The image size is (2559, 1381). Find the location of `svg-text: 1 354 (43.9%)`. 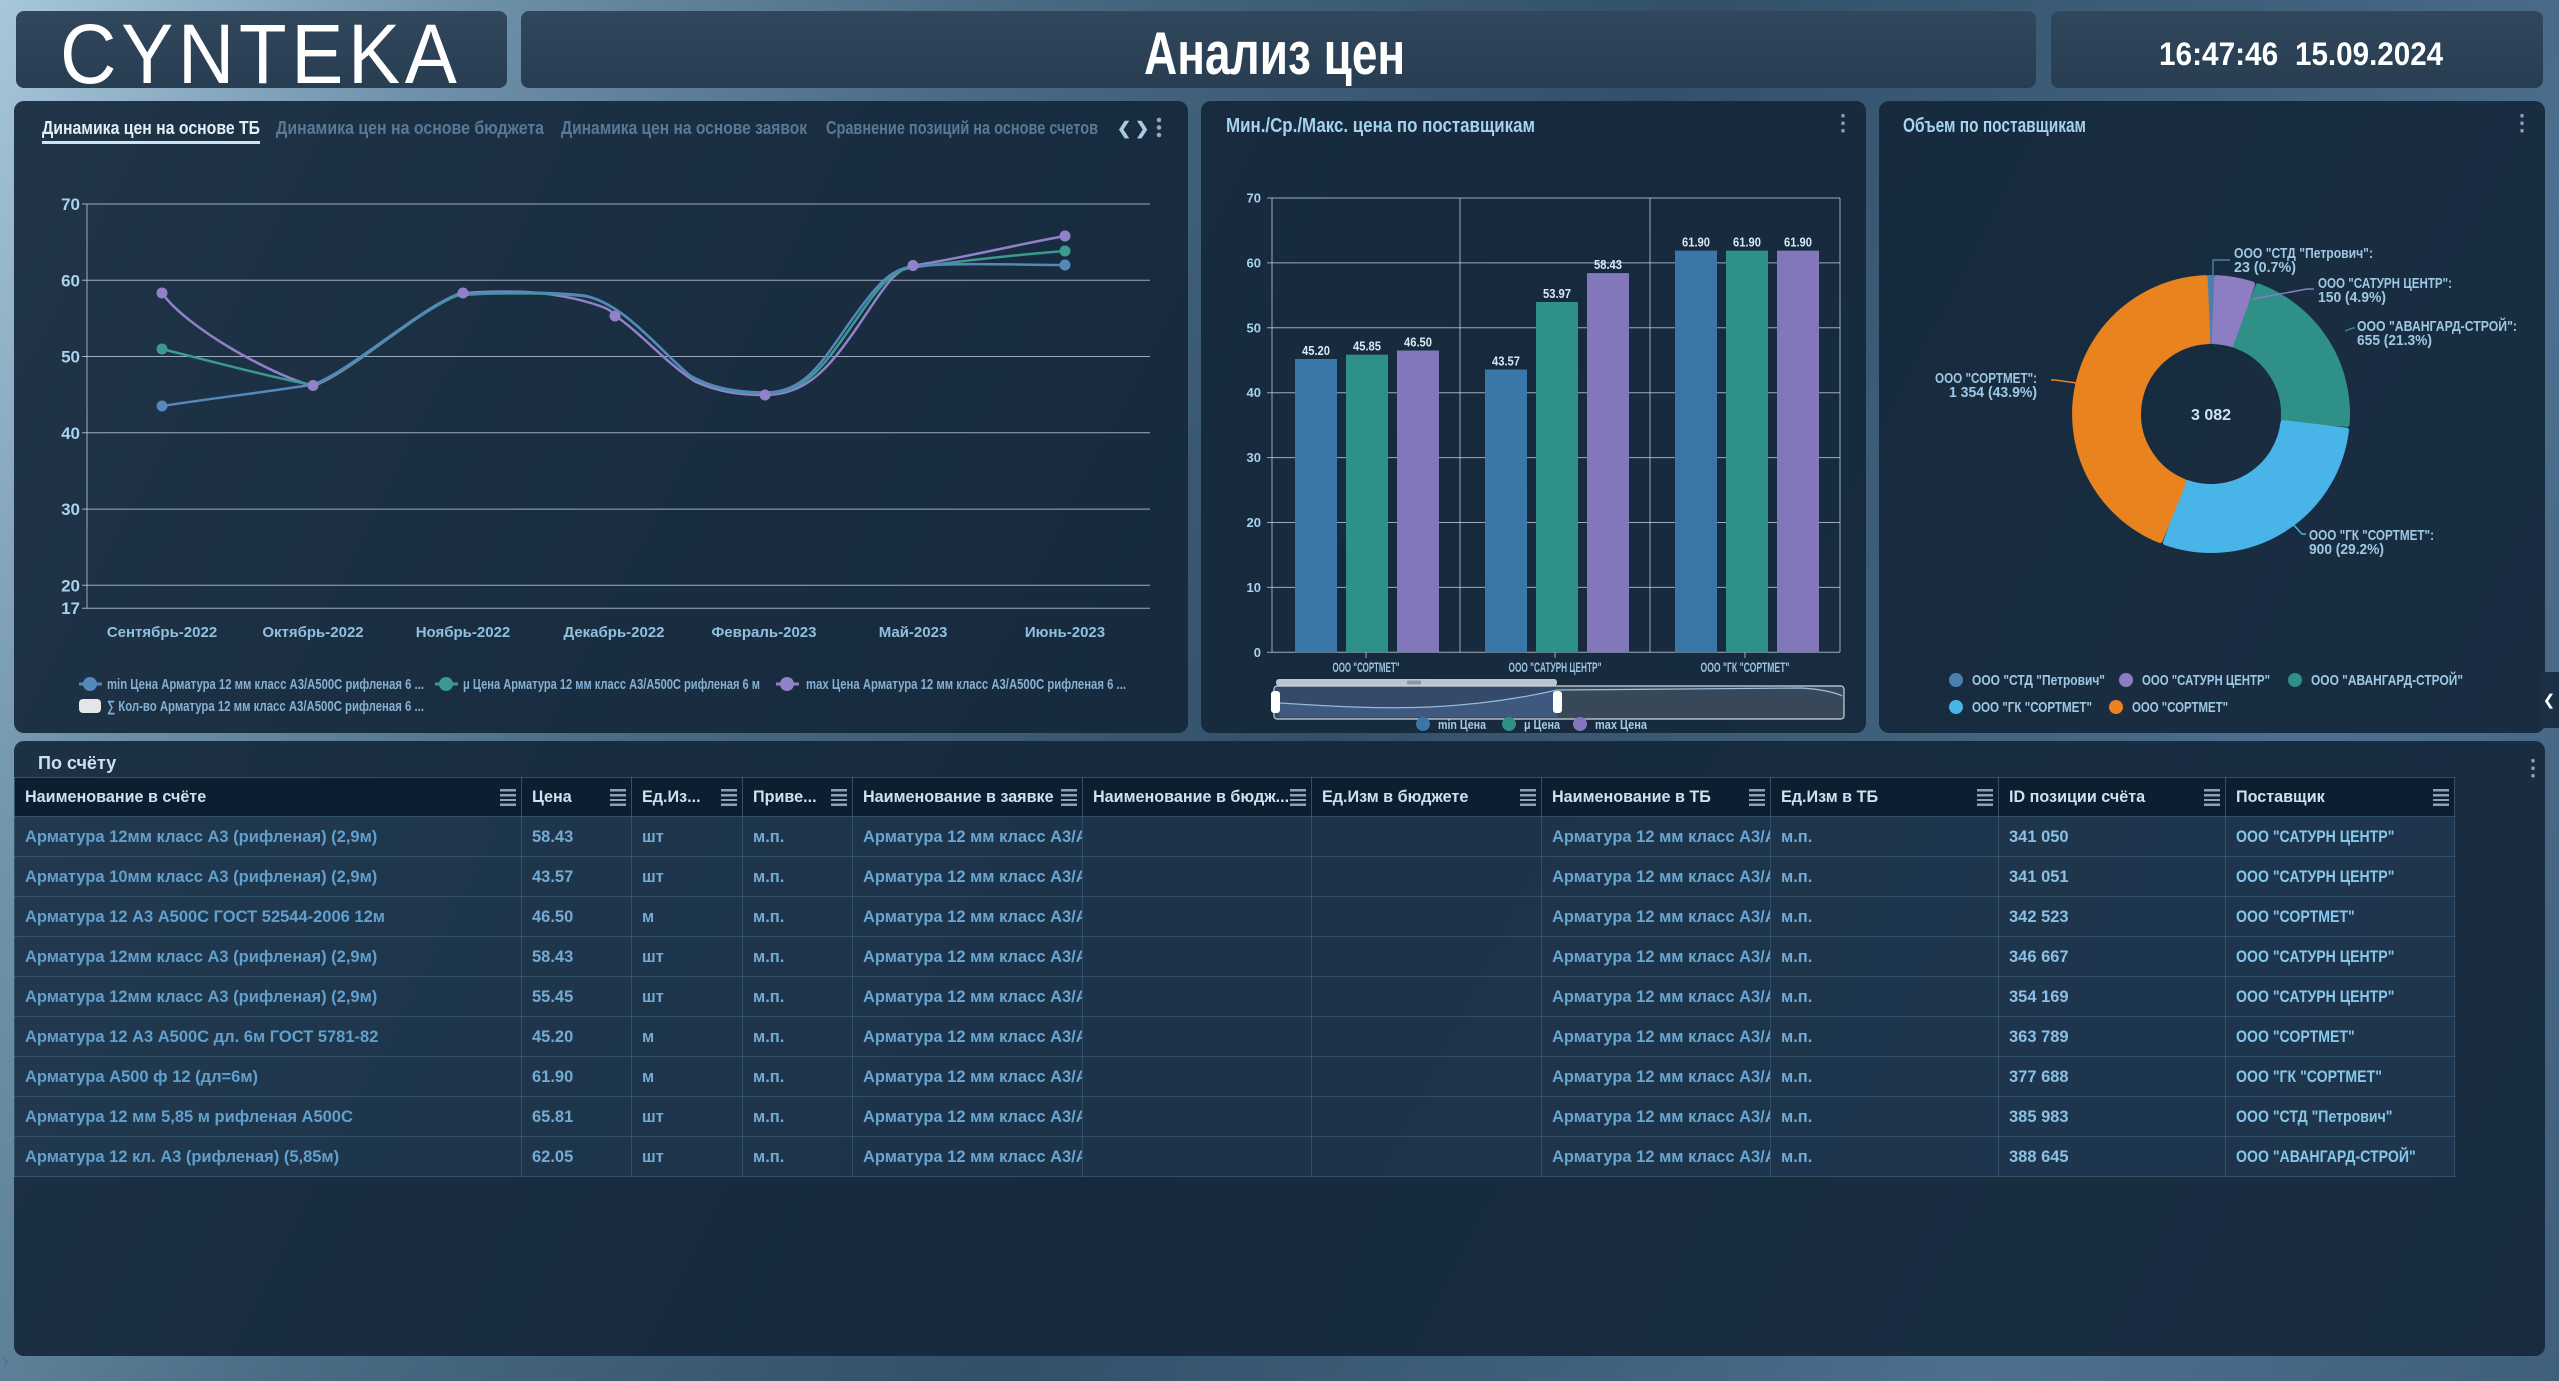

svg-text: 1 354 (43.9%) is located at coordinates (1993, 392).